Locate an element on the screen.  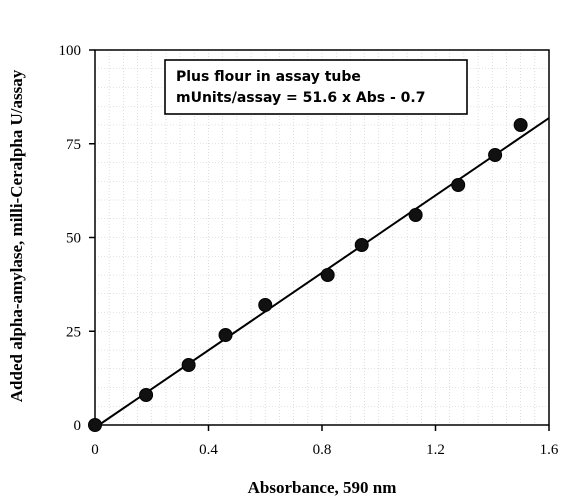
annotation-line-1: Plus flour in assay tube is located at coordinates (268, 77).